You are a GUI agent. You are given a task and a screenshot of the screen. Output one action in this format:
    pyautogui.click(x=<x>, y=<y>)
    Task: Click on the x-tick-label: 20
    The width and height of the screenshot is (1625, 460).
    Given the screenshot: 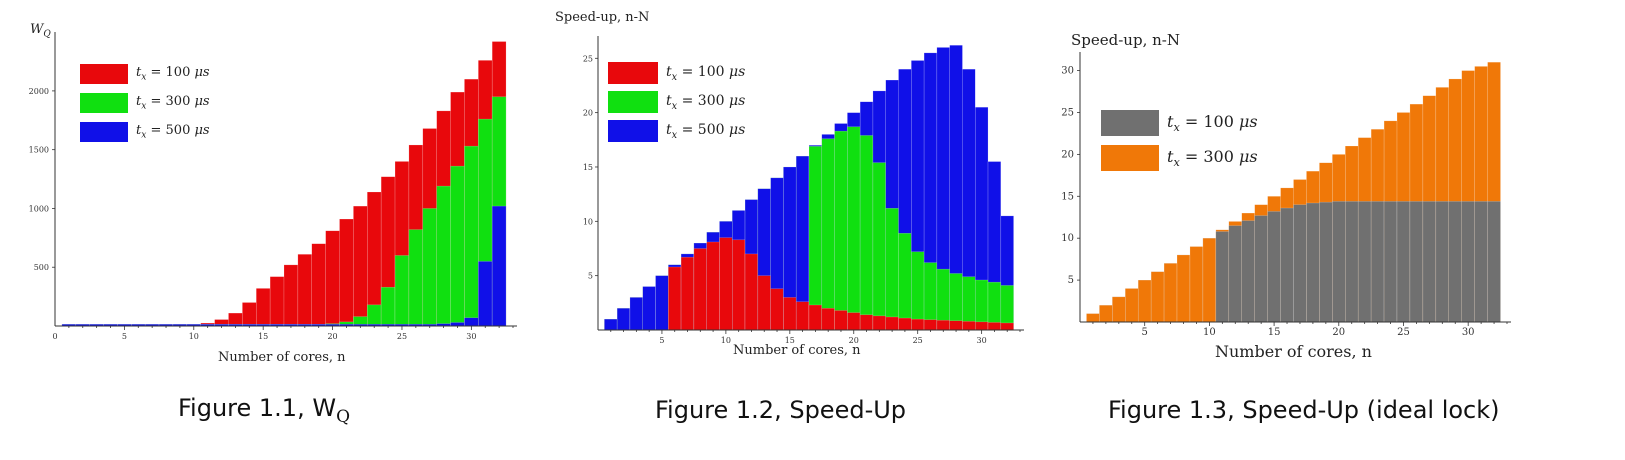 What is the action you would take?
    pyautogui.click(x=854, y=340)
    